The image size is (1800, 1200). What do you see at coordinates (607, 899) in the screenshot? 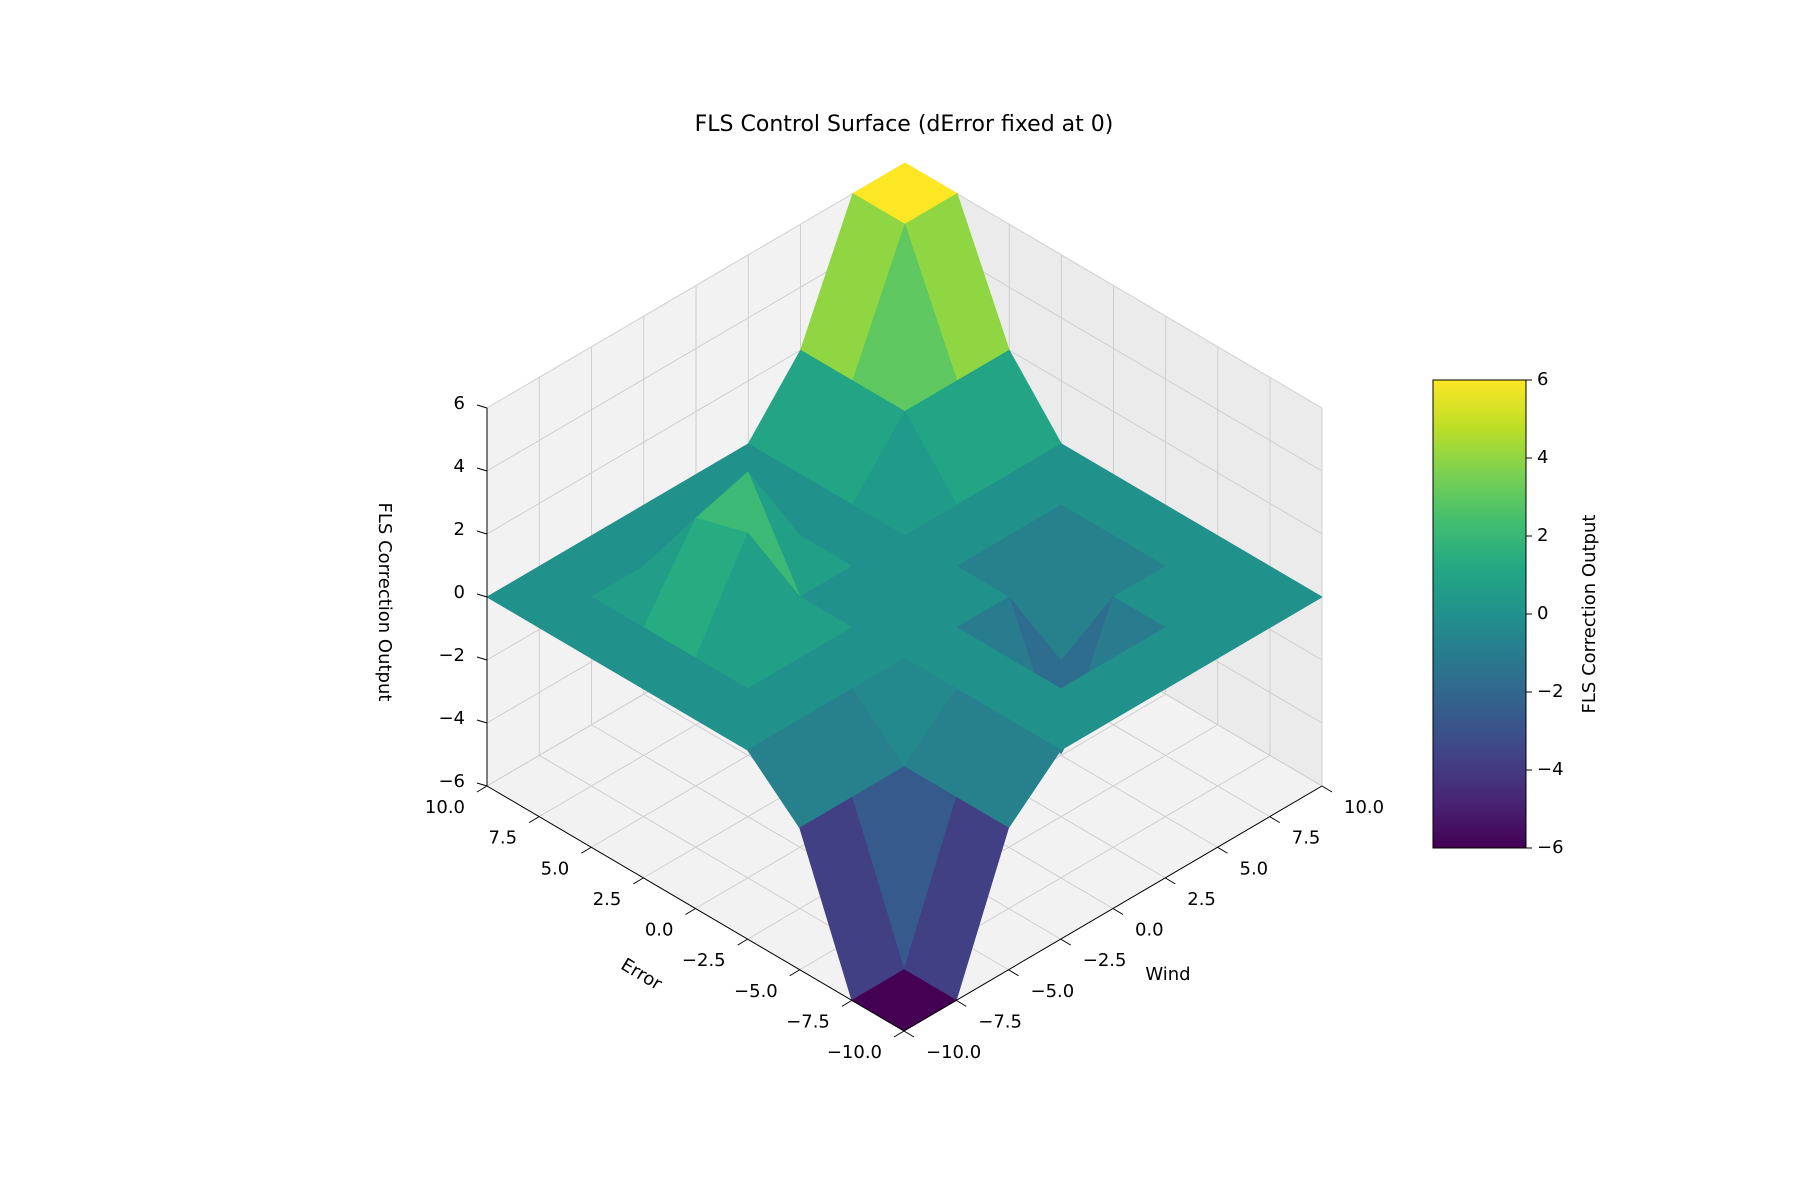
I see `x-tick-label: 2.5` at bounding box center [607, 899].